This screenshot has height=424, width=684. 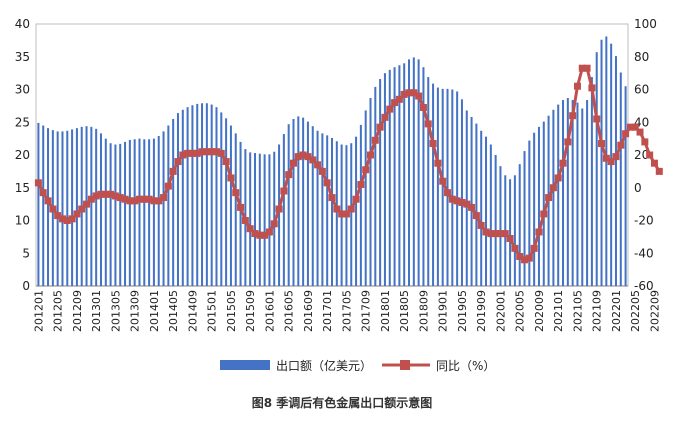 I want to click on left-tick-label: 20, so click(x=22, y=155).